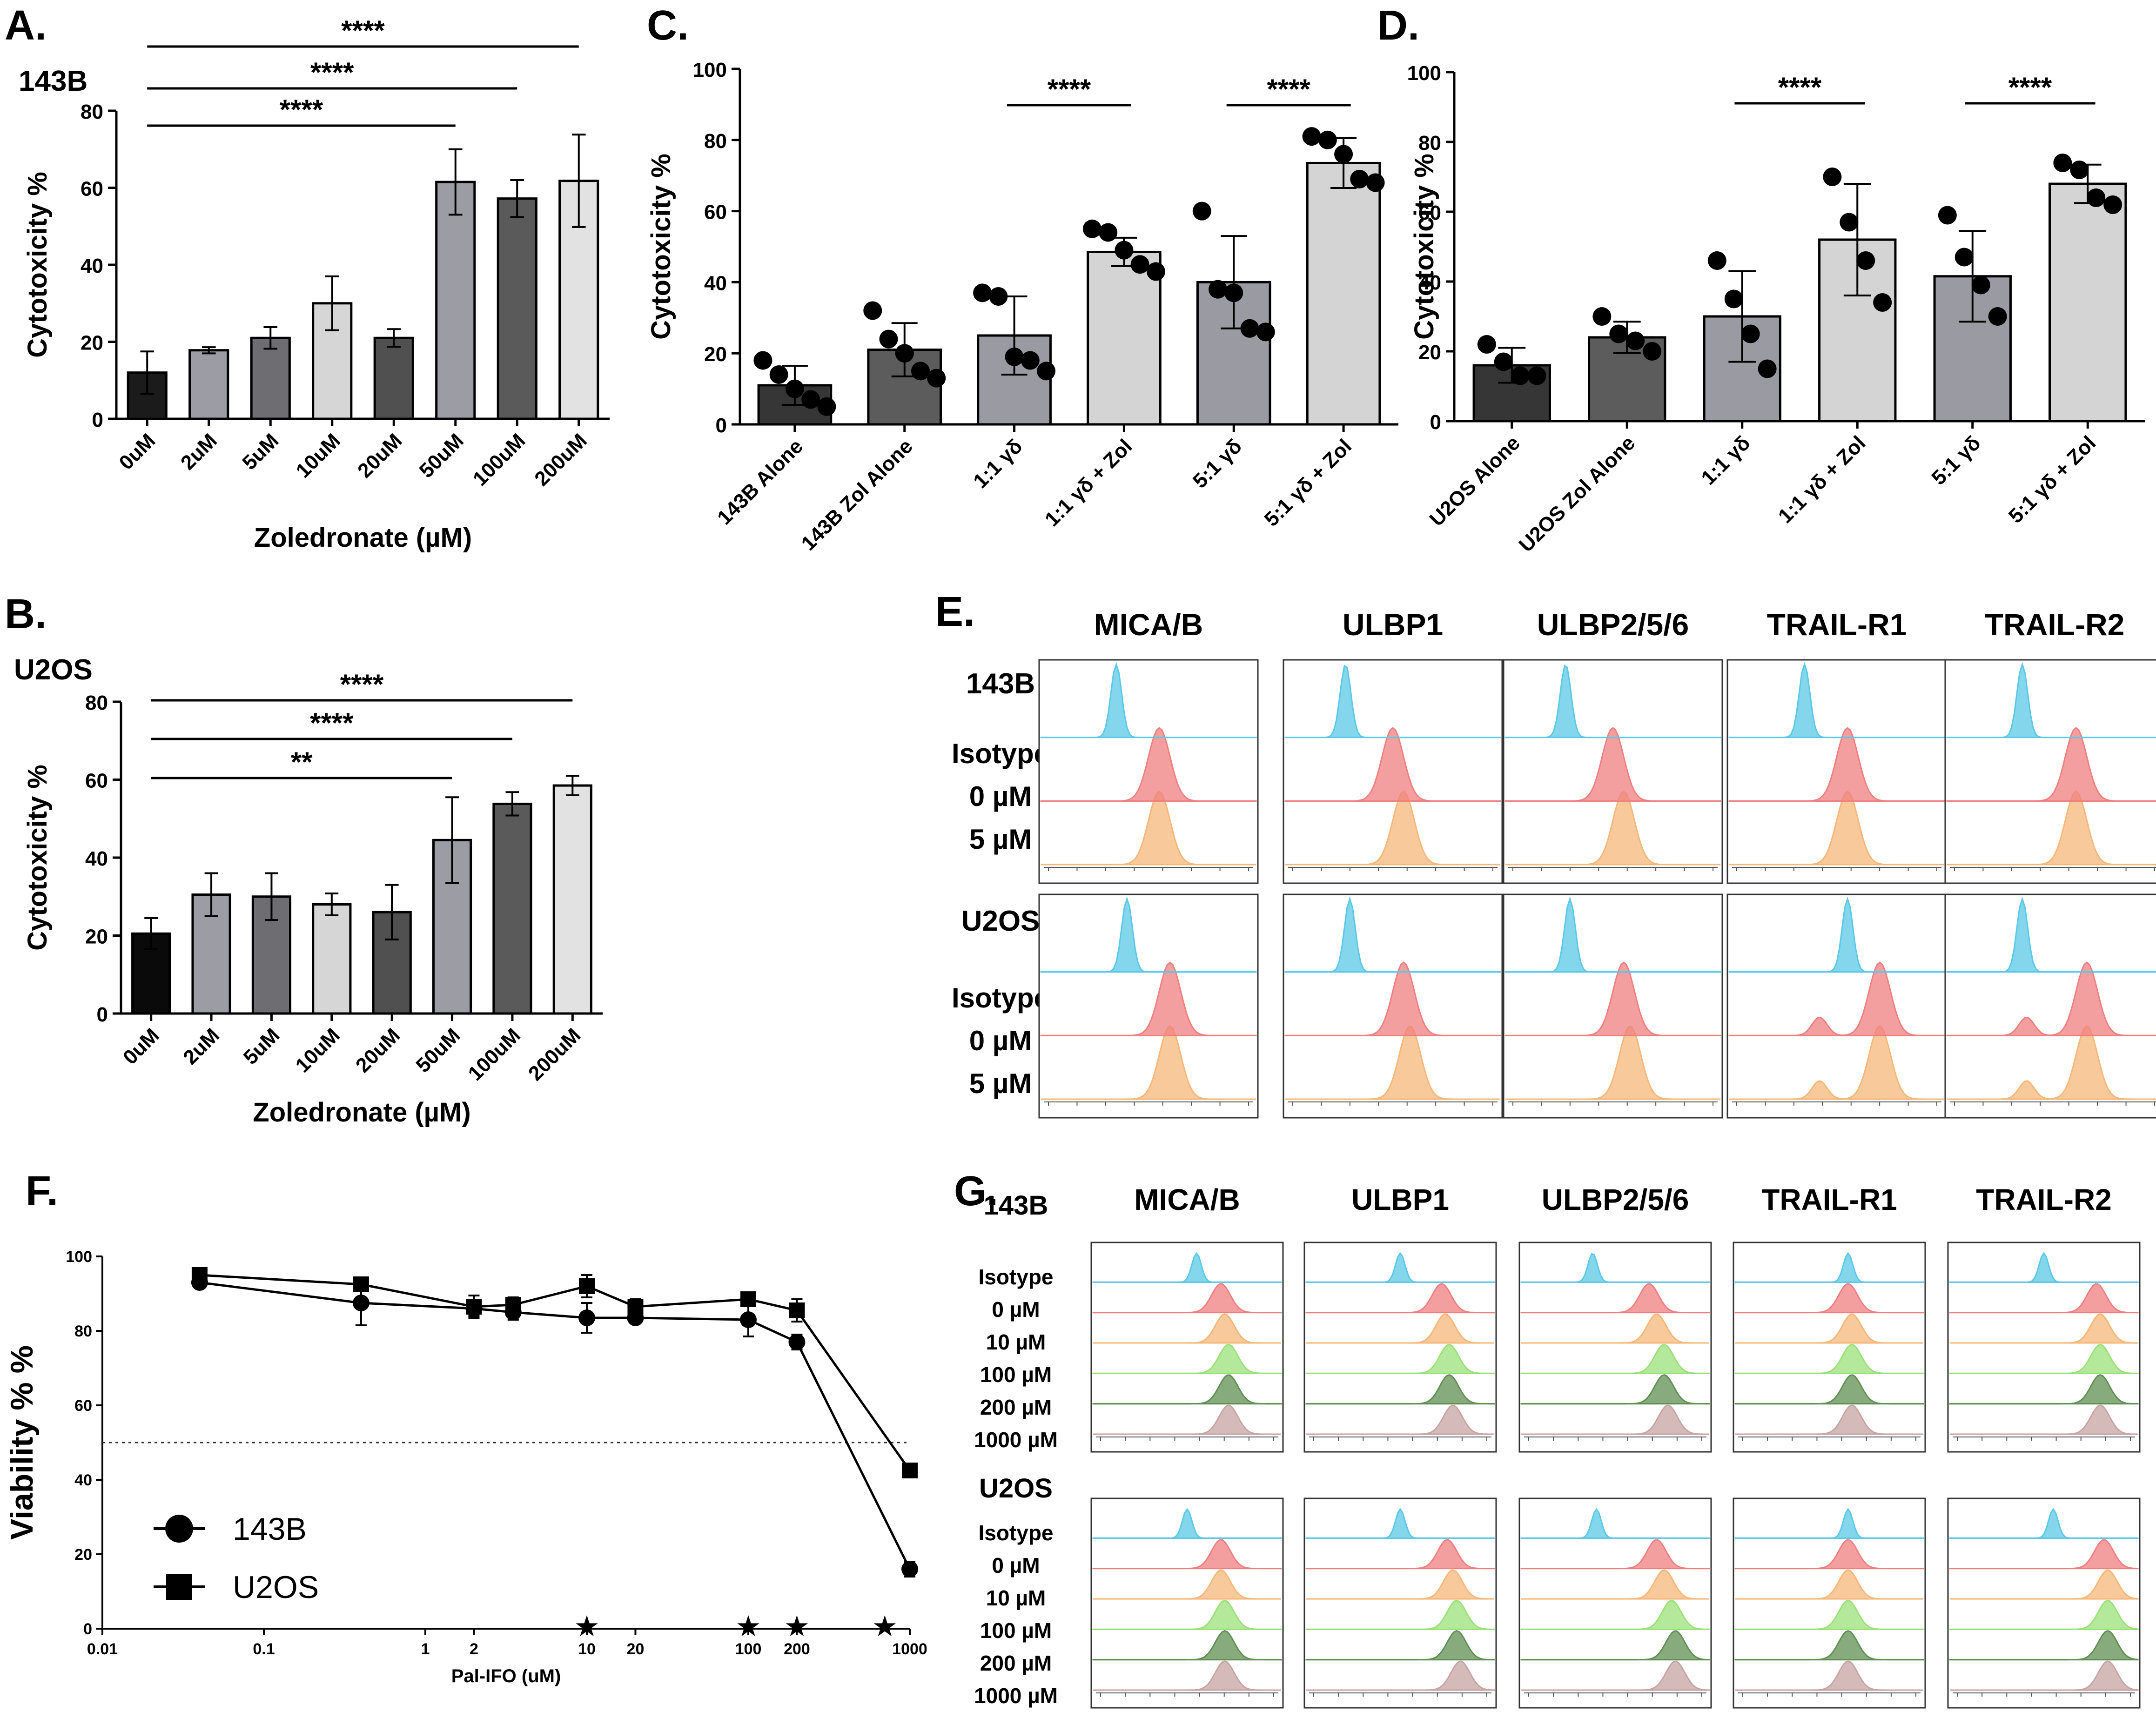 The height and width of the screenshot is (1732, 2156). I want to click on panel-b-significance-label: **, so click(302, 762).